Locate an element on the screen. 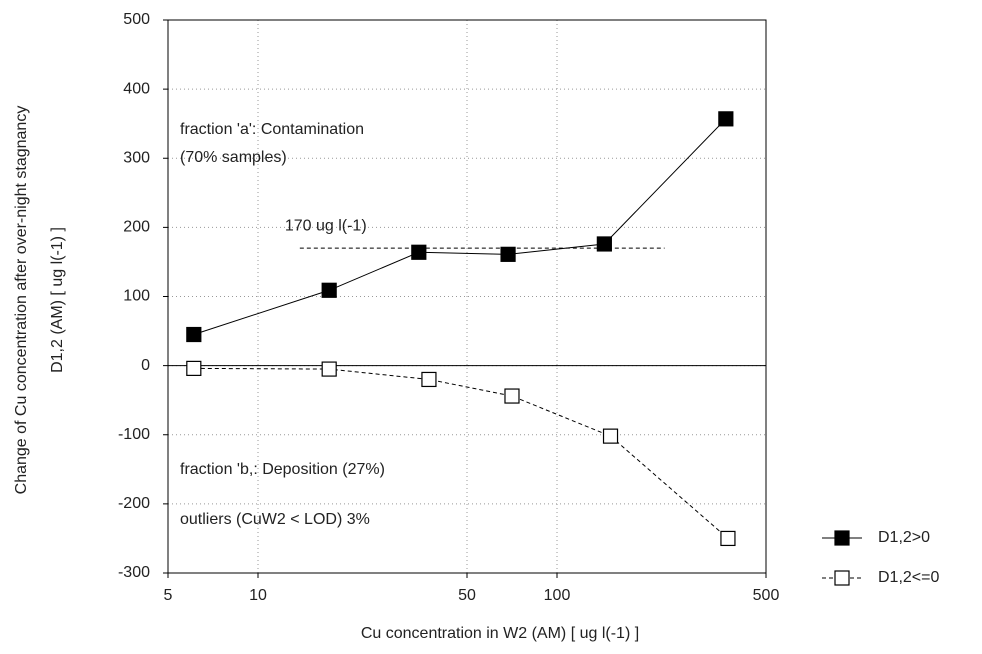 Image resolution: width=982 pixels, height=654 pixels. series-line is located at coordinates (461, 453).